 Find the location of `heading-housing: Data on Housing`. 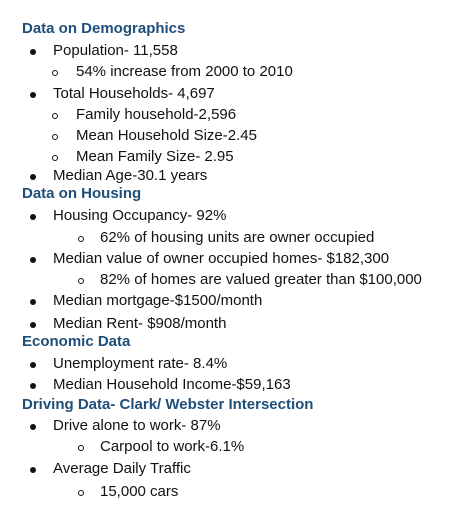

heading-housing: Data on Housing is located at coordinates (82, 193).